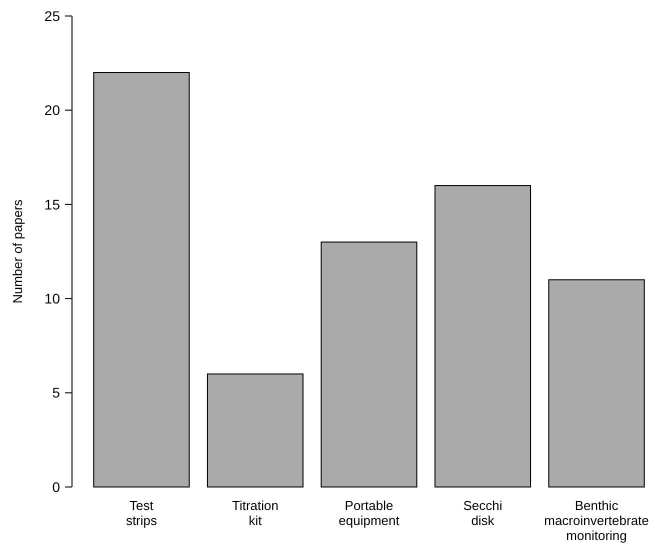 The image size is (664, 556). I want to click on x-tick-label: Secchi disk, so click(482, 513).